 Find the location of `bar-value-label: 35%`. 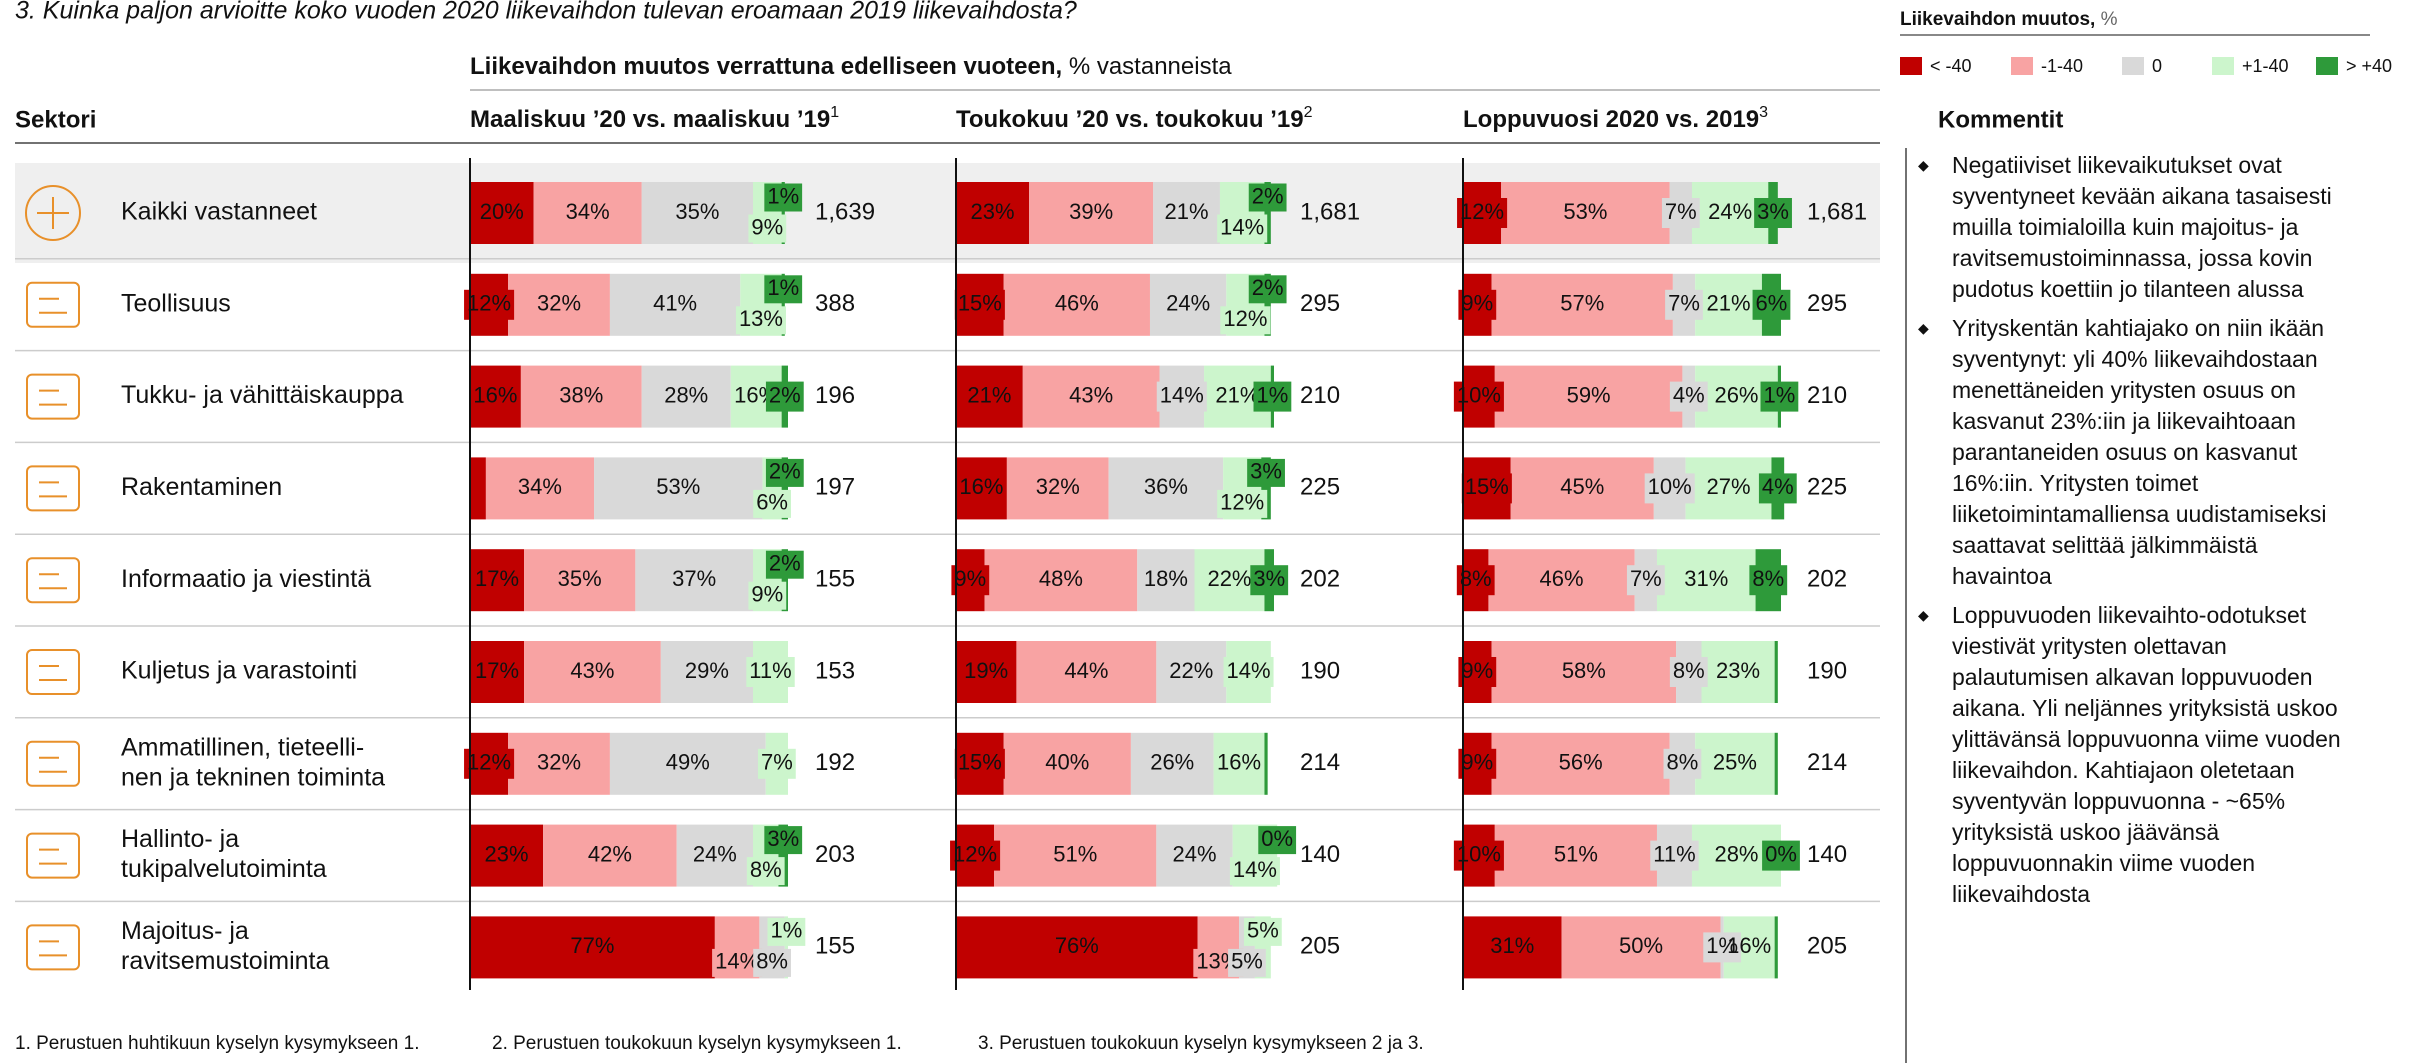

bar-value-label: 35% is located at coordinates (580, 578).